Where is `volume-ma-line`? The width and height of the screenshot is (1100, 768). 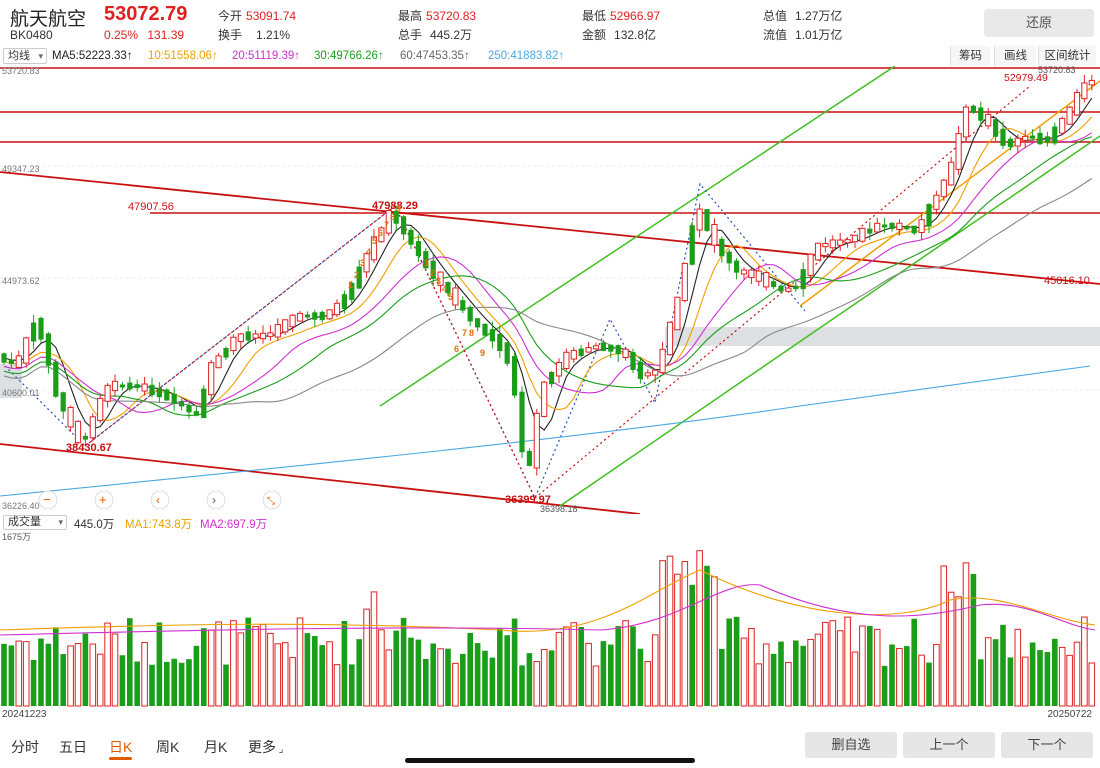 volume-ma-line is located at coordinates (548, 600).